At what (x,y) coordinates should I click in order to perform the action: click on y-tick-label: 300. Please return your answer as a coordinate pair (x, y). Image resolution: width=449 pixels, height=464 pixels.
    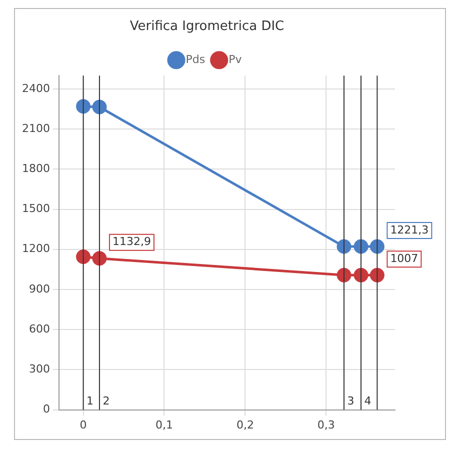
    Looking at the image, I should click on (39, 369).